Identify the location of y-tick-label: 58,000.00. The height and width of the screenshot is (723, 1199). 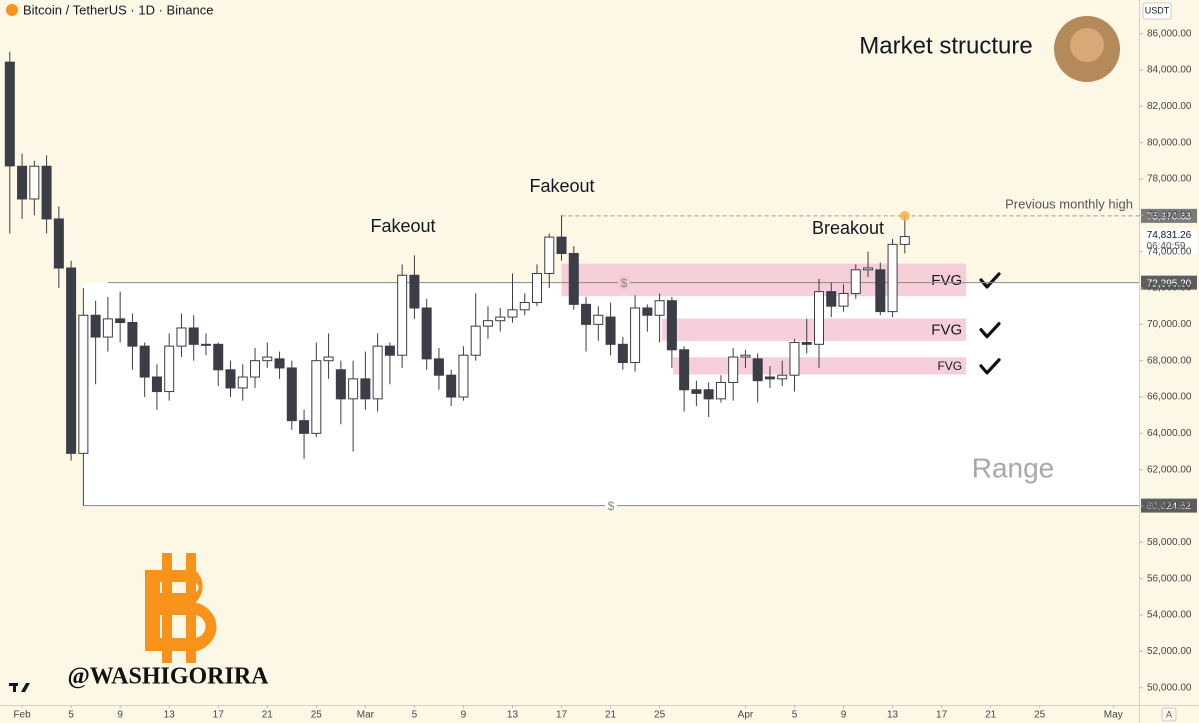
(1169, 542).